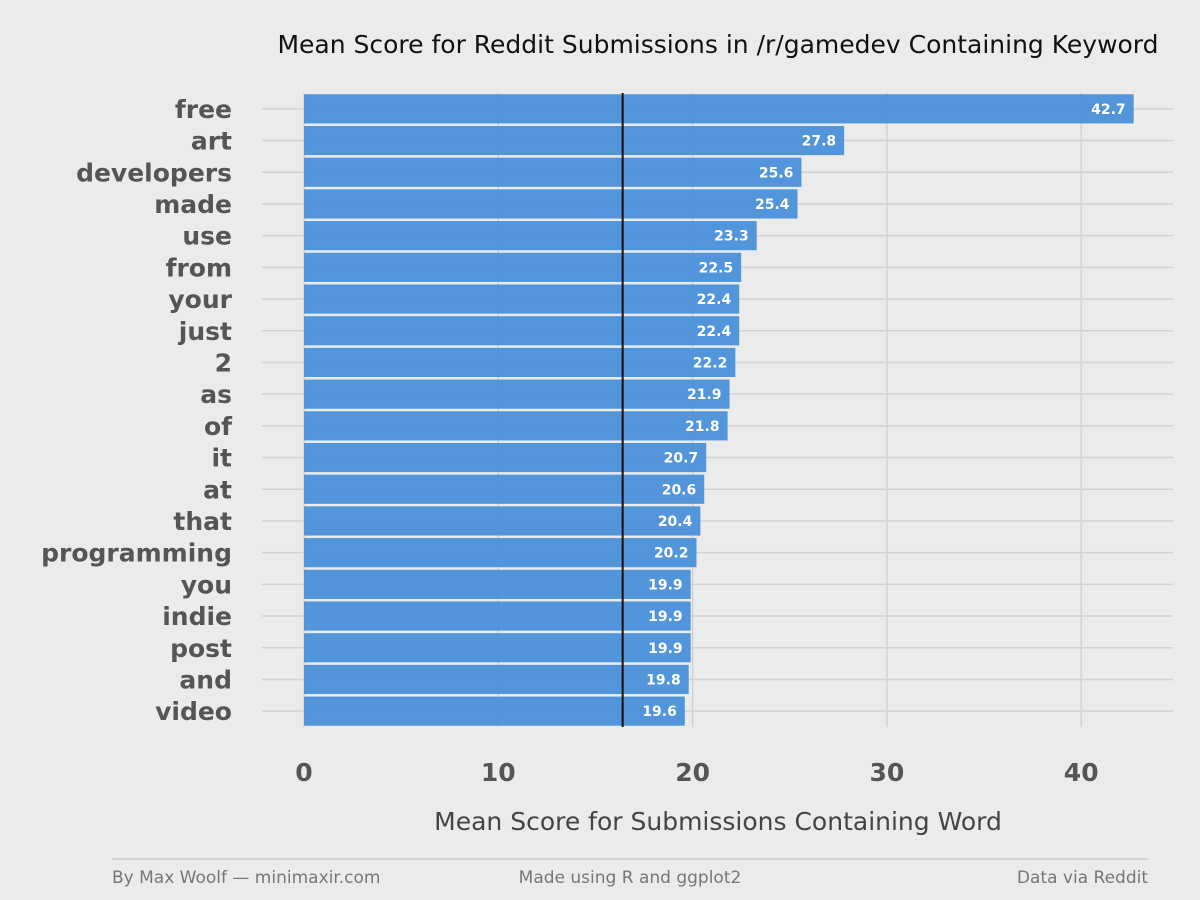  Describe the element at coordinates (201, 648) in the screenshot. I see `category-label: post` at that location.